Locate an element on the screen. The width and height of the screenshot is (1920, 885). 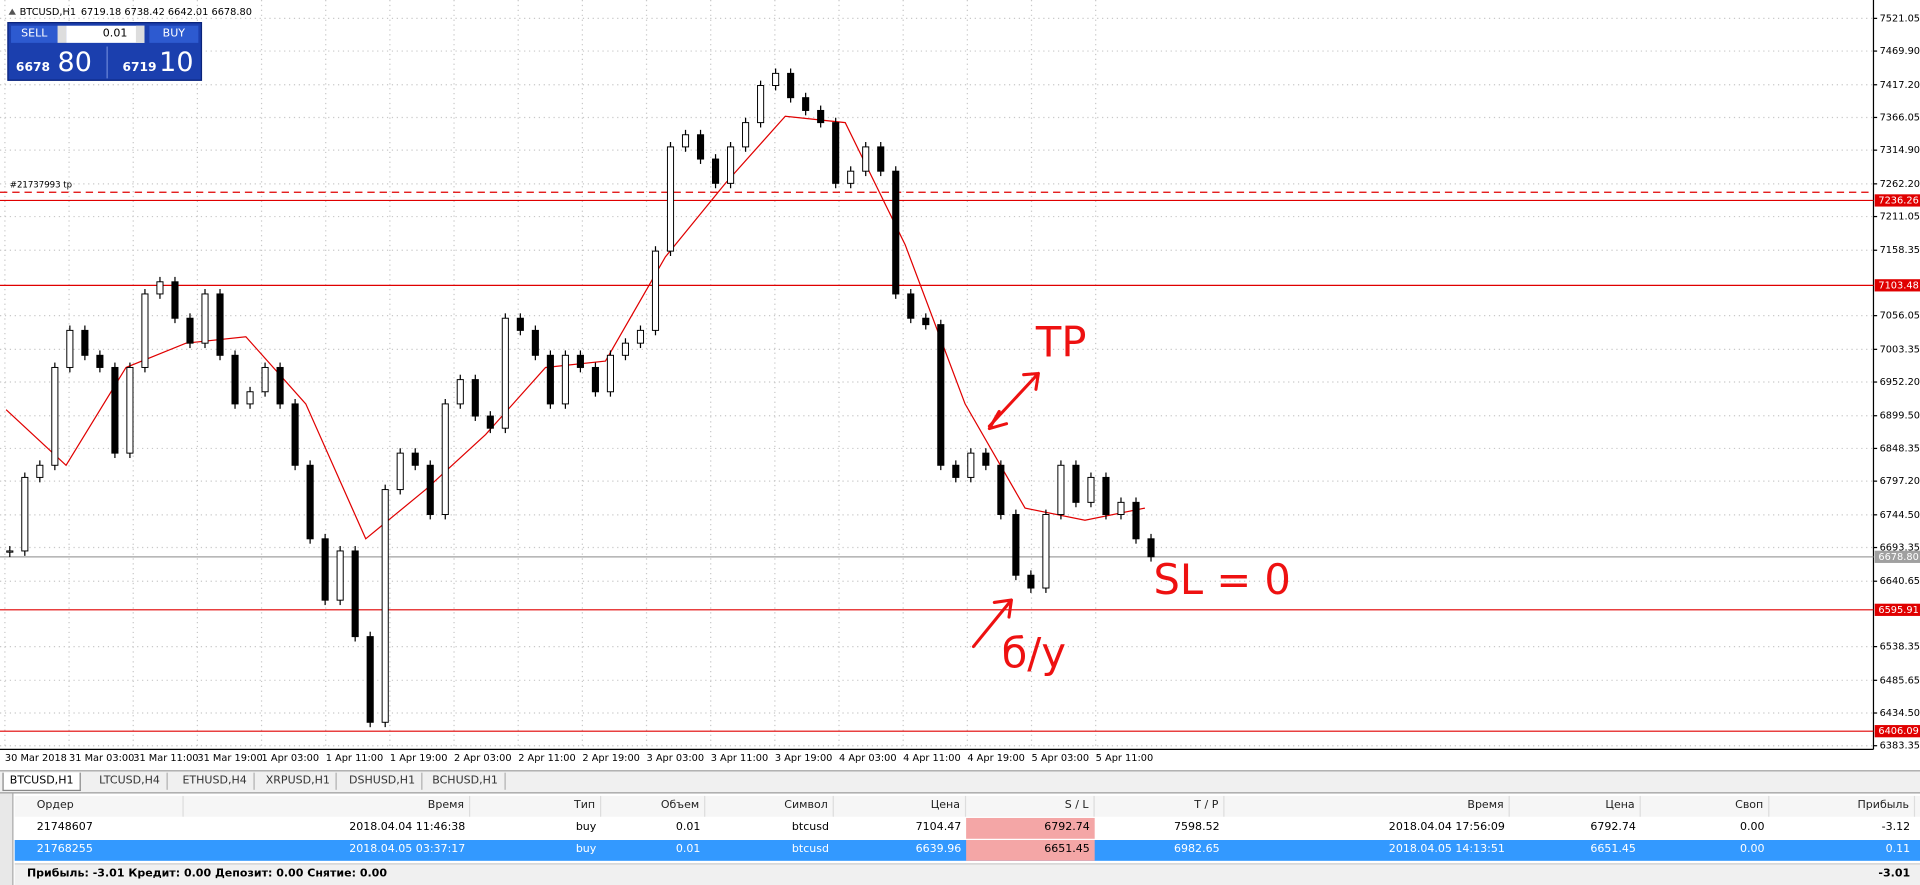
y-tick-label: 7469.90 is located at coordinates (1900, 51).